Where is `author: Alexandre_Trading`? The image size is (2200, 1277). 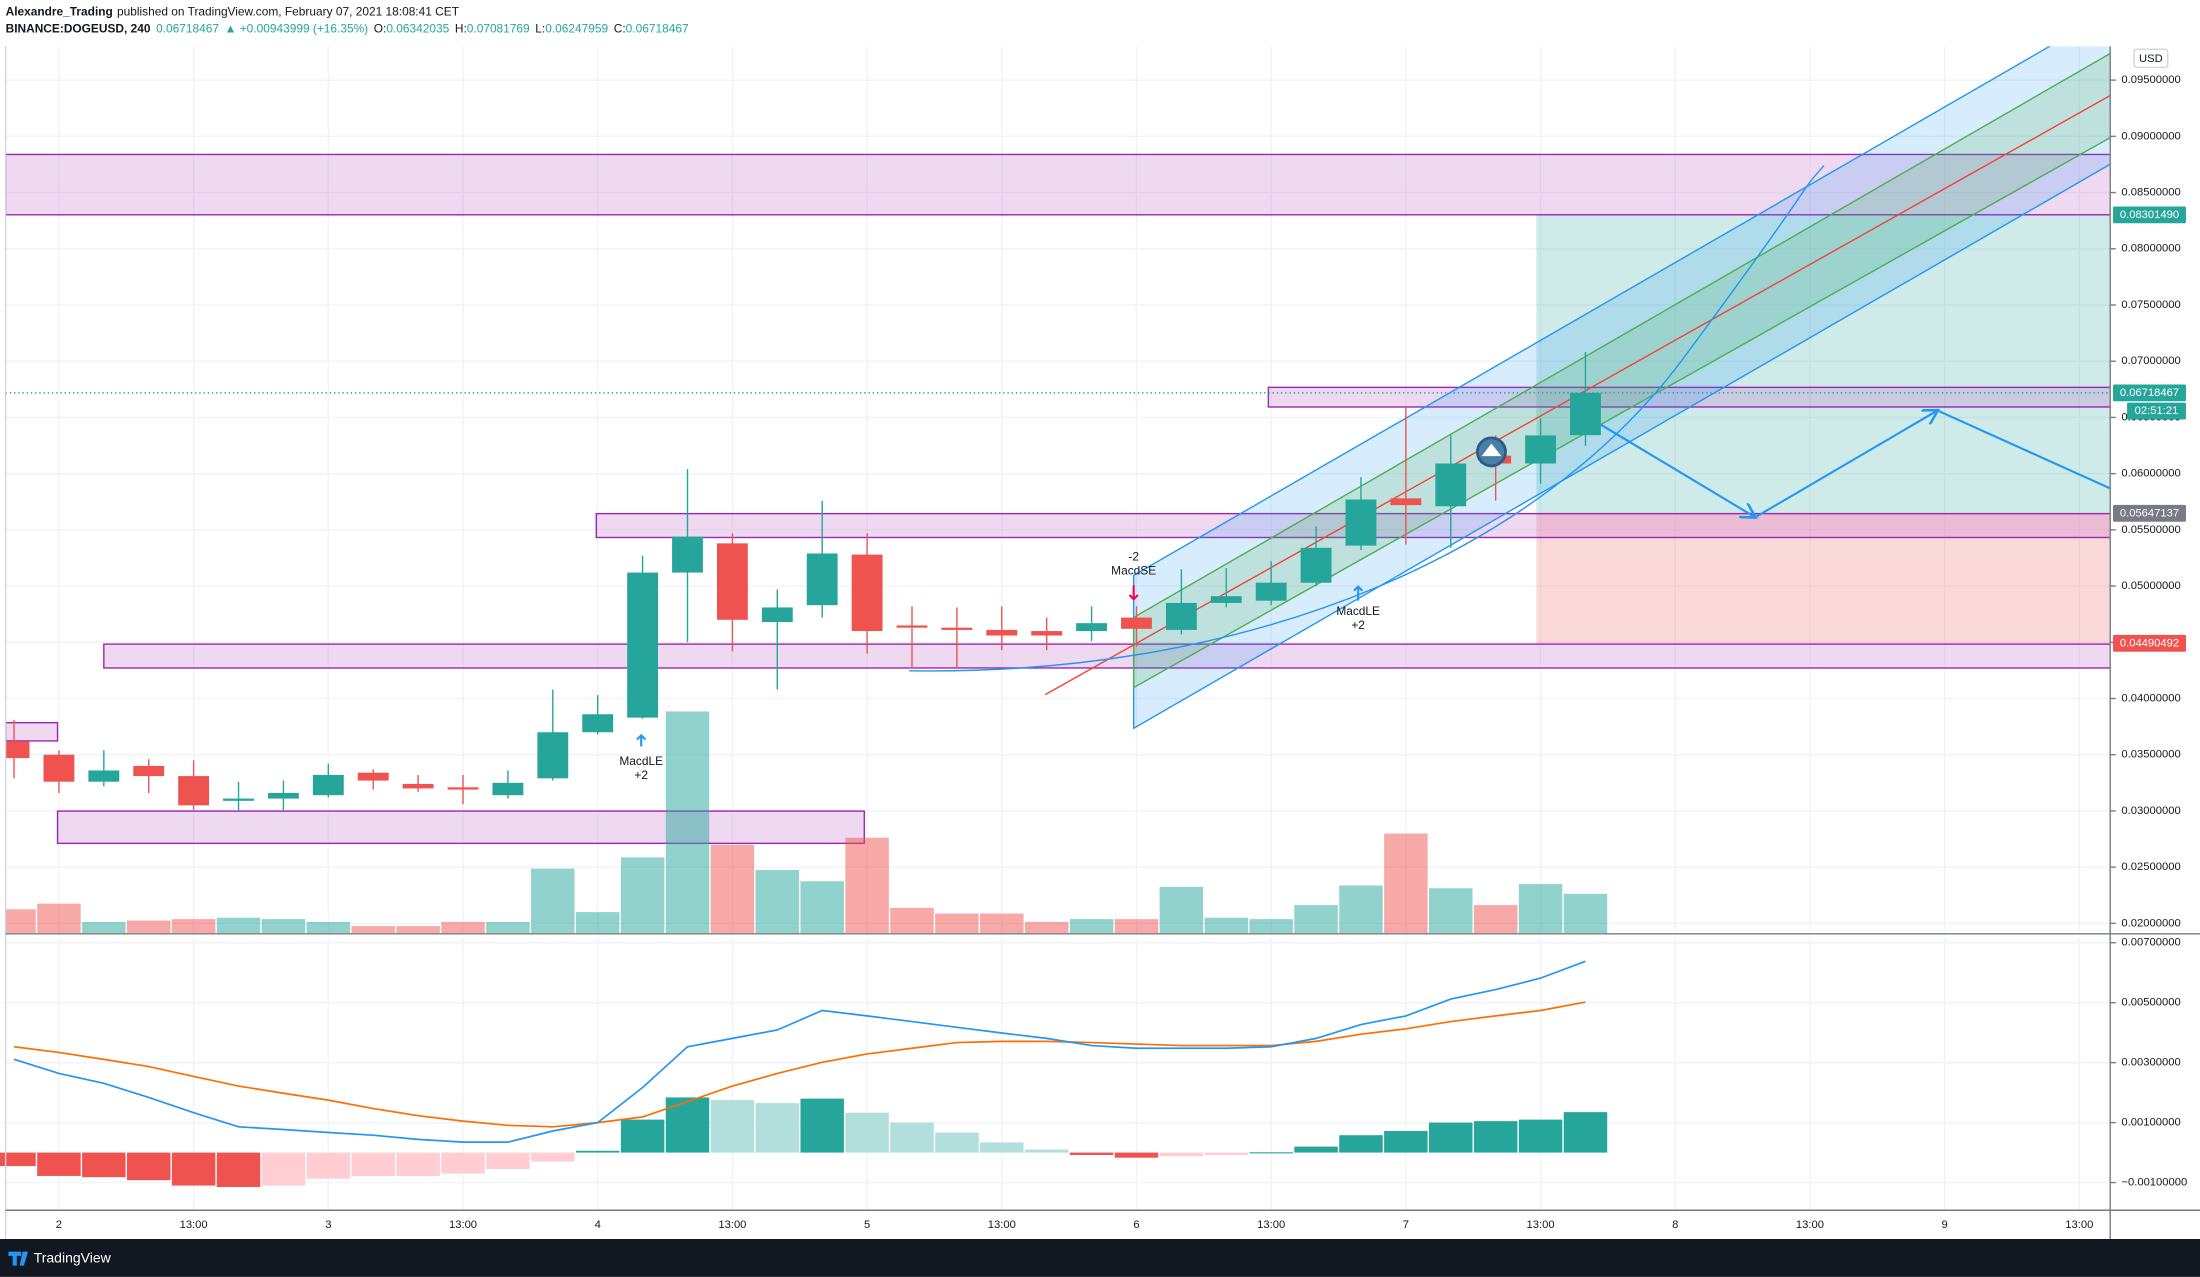
author: Alexandre_Trading is located at coordinates (59, 12).